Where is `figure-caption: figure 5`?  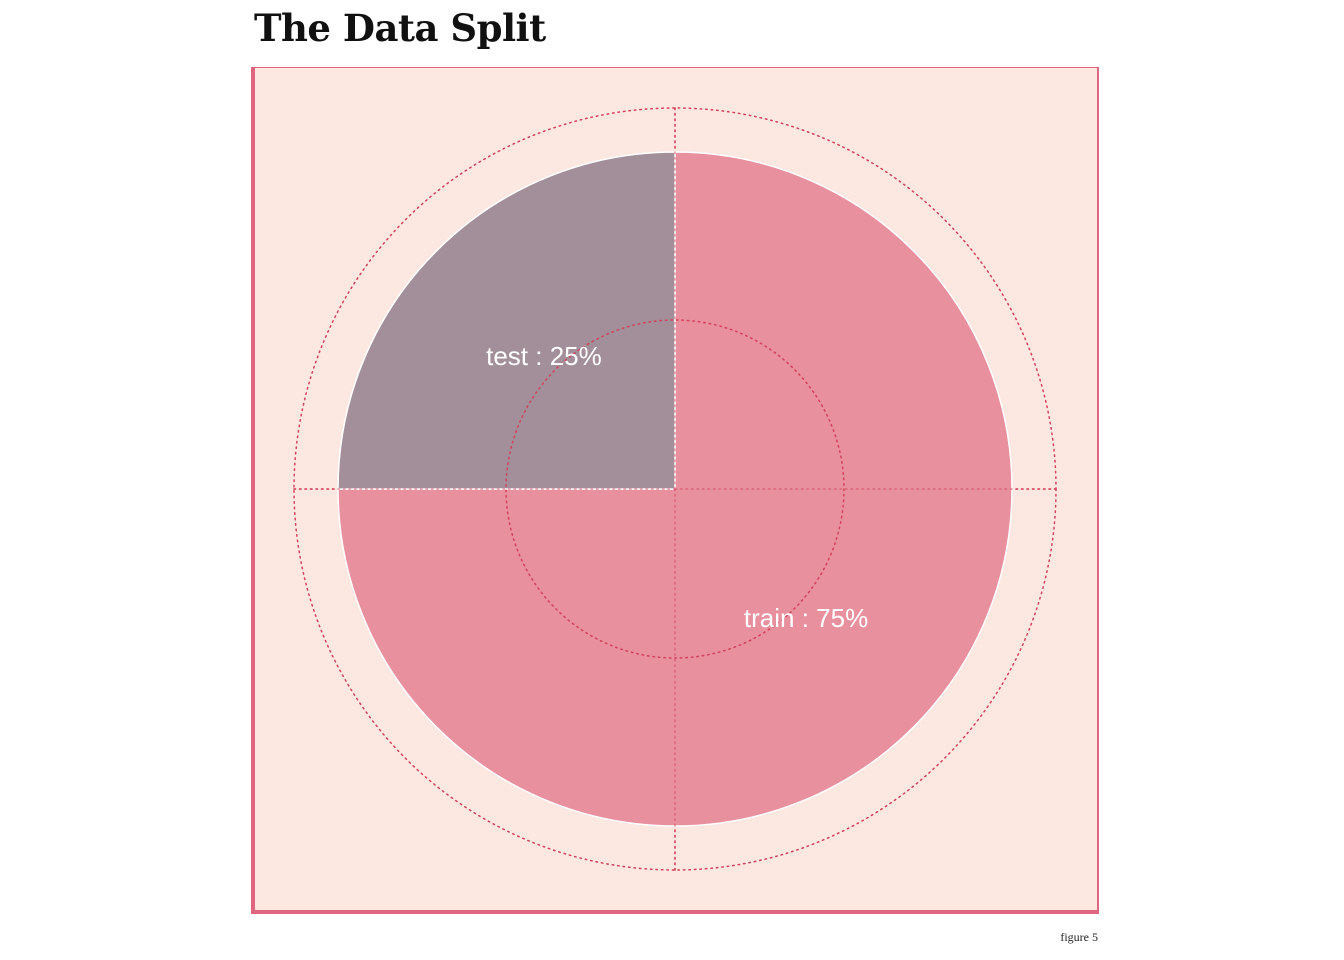
figure-caption: figure 5 is located at coordinates (1079, 937).